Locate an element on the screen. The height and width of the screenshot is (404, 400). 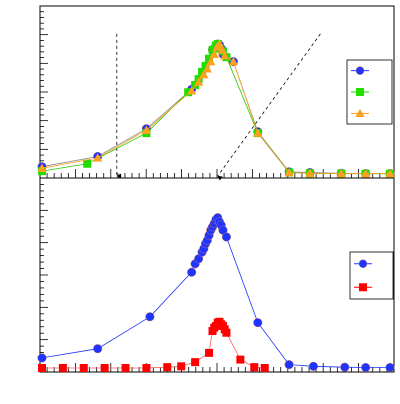
legend-bottom is located at coordinates (371, 275).